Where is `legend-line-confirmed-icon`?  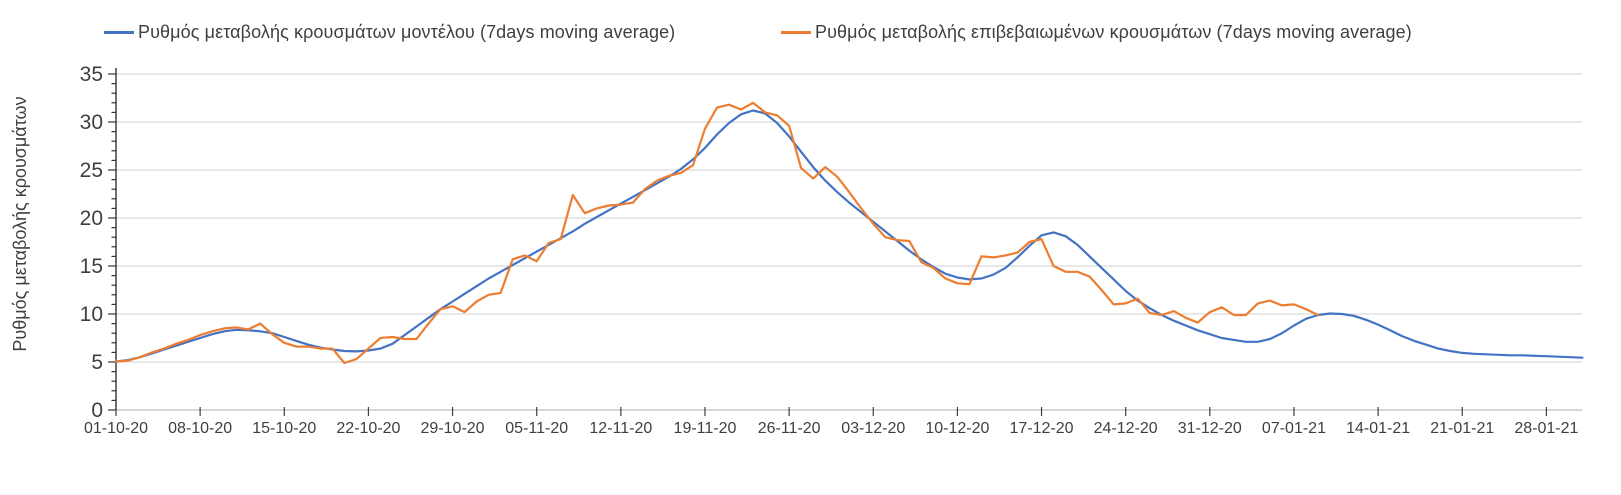
legend-line-confirmed-icon is located at coordinates (796, 32).